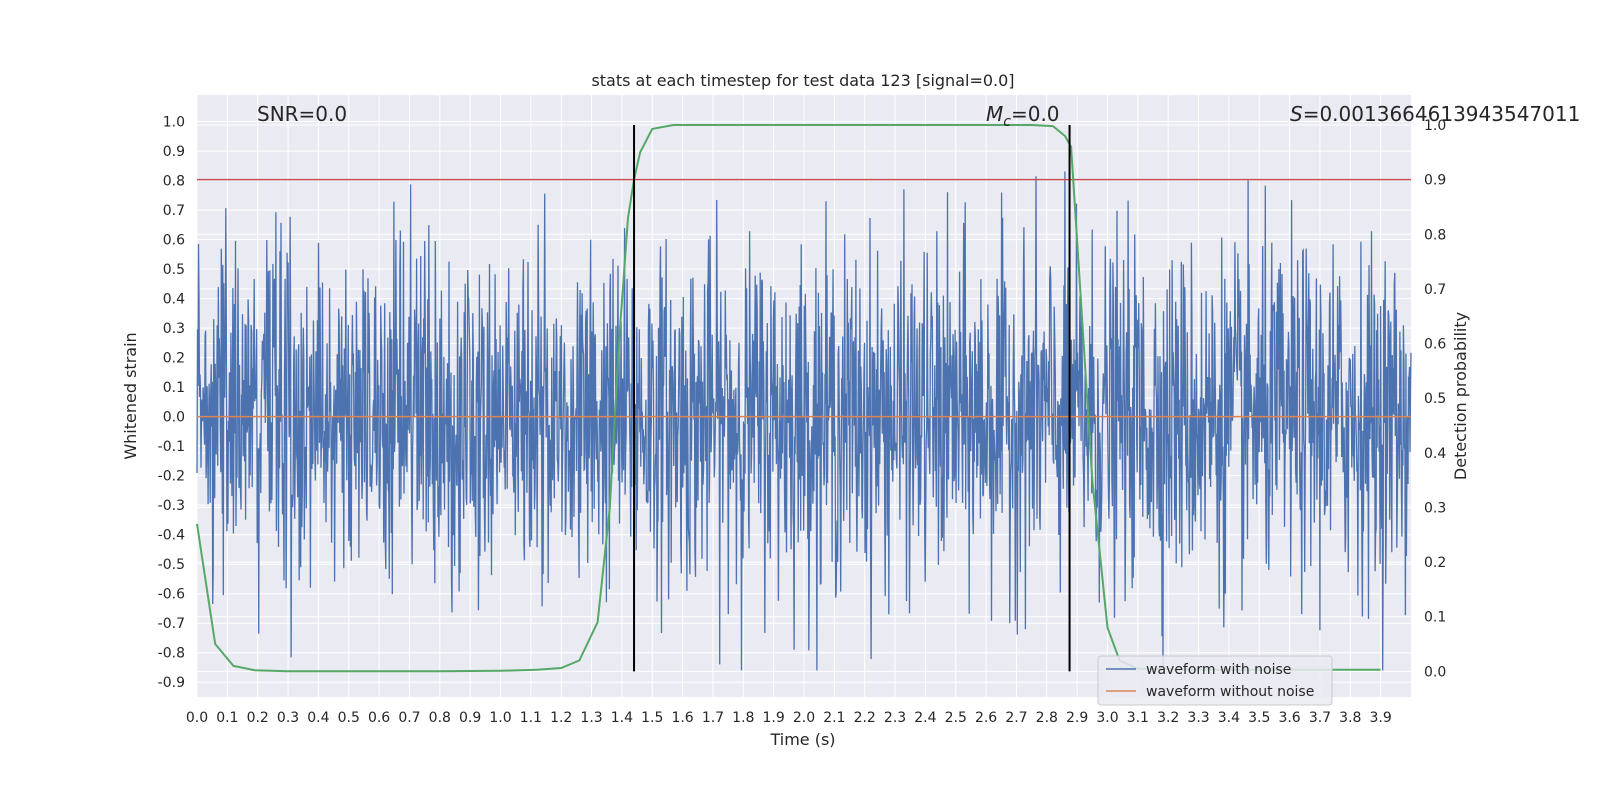  I want to click on x-tick-label: 3.6, so click(1289, 718).